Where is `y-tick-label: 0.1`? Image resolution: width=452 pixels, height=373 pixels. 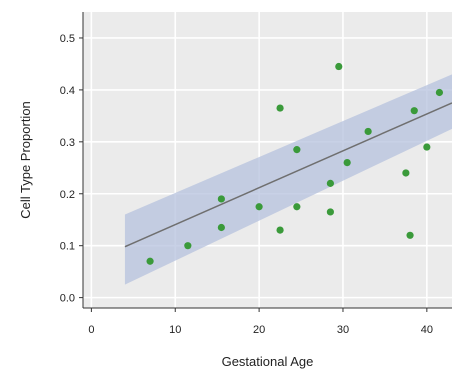
y-tick-label: 0.1 is located at coordinates (67, 247).